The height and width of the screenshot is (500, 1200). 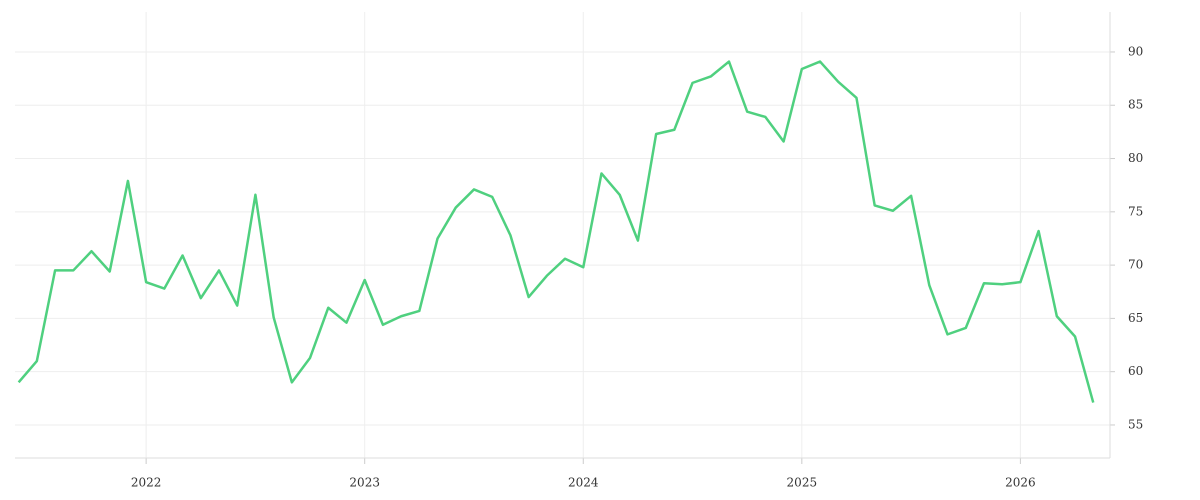 What do you see at coordinates (583, 483) in the screenshot?
I see `x-tick-label: 2024` at bounding box center [583, 483].